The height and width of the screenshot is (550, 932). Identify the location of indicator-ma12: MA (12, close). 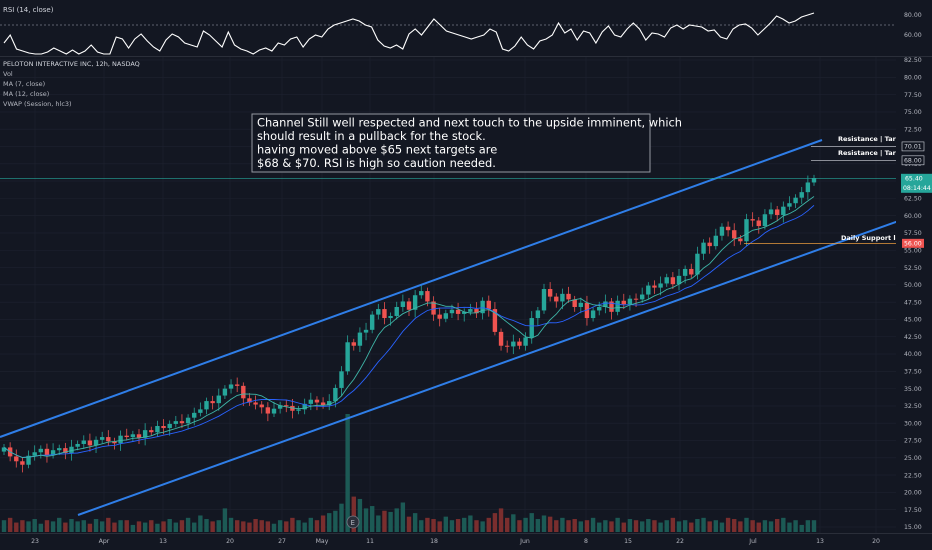
(26, 94).